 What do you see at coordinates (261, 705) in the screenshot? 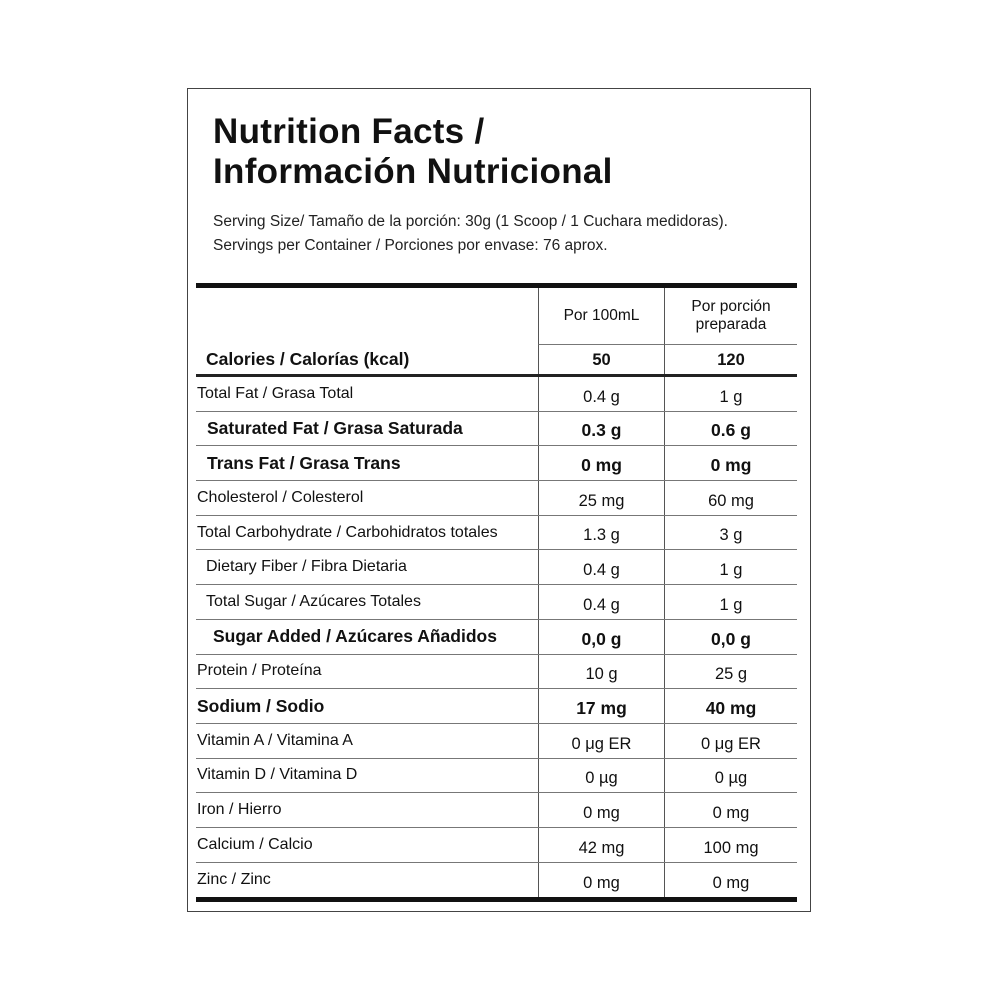
I see `nutrient-label: Sodium / Sodio` at bounding box center [261, 705].